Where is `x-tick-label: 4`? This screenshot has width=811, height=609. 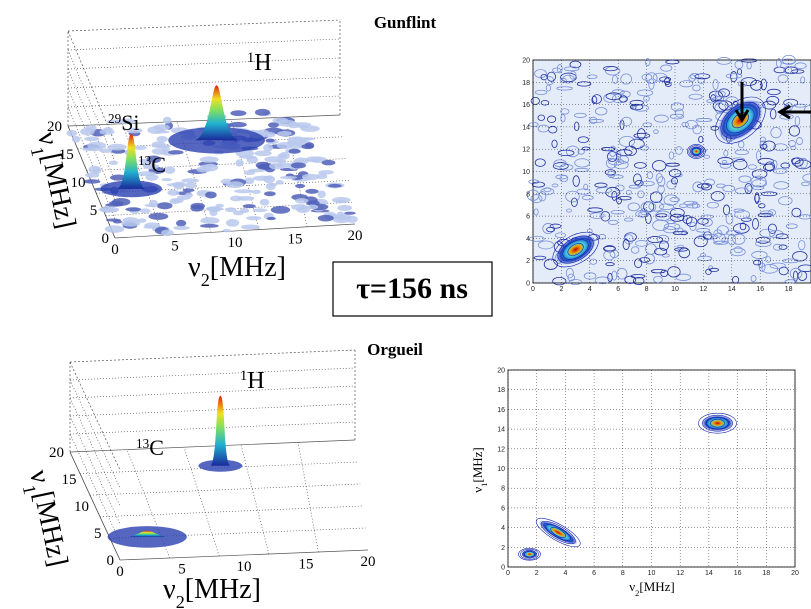
x-tick-label: 4 is located at coordinates (565, 573).